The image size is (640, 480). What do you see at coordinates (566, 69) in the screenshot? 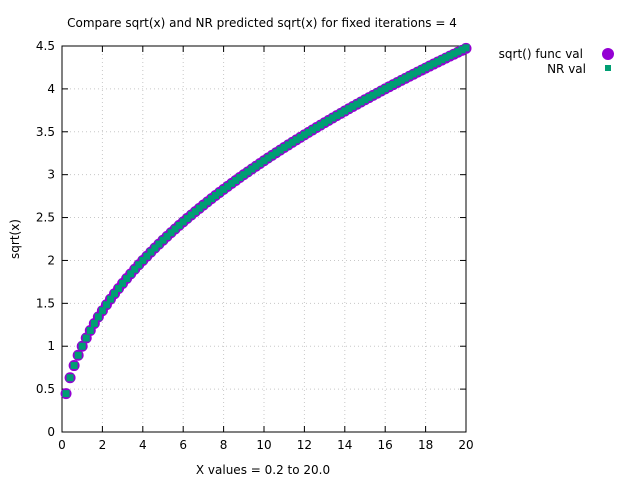
I see `legend-label-nr: NR val` at bounding box center [566, 69].